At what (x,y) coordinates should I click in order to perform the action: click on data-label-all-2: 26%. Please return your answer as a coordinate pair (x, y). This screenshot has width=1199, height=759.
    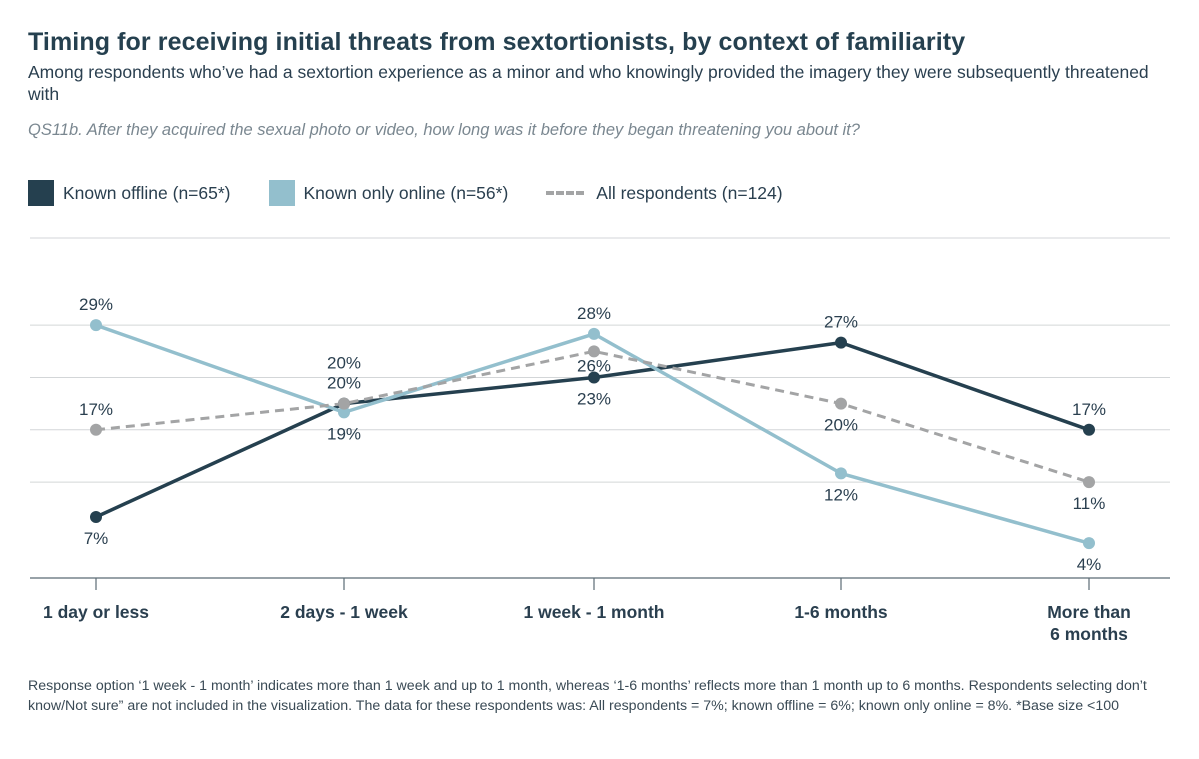
    Looking at the image, I should click on (594, 365).